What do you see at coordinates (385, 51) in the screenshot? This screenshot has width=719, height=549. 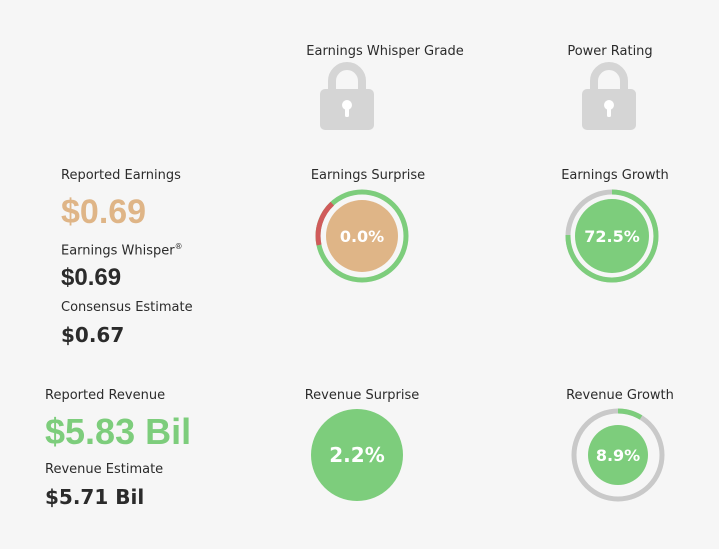 I see `earnings-whisper-grade-label: Earnings Whisper Grade` at bounding box center [385, 51].